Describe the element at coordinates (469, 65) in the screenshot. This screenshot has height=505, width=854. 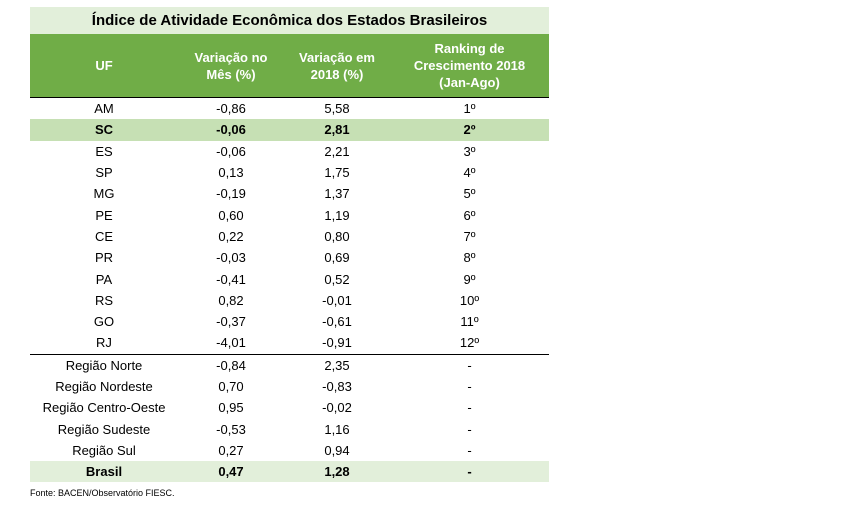
I see `header-ranking: Ranking de Crescimento 2018 (Jan-Ago)` at that location.